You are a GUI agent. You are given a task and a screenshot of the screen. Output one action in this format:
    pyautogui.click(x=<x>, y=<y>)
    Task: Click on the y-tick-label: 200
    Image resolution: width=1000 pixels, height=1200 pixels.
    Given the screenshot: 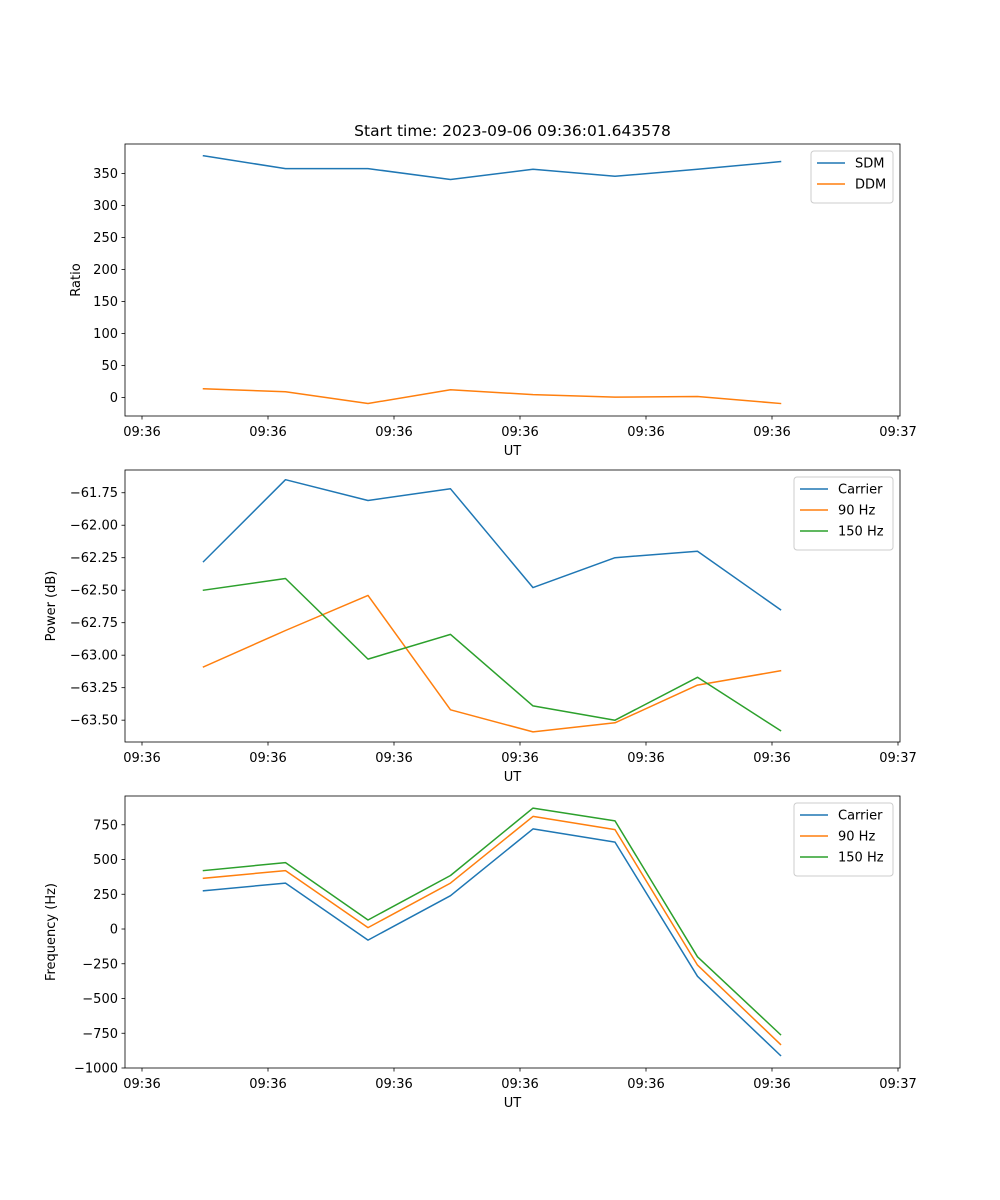 What is the action you would take?
    pyautogui.click(x=105, y=270)
    